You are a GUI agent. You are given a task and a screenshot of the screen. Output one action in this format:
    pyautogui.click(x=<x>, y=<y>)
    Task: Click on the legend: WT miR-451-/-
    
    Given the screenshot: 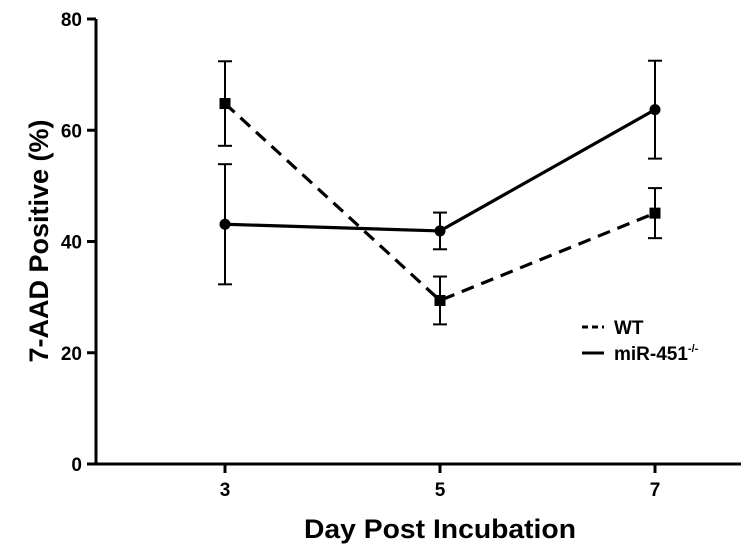 What is the action you would take?
    pyautogui.click(x=640, y=341)
    